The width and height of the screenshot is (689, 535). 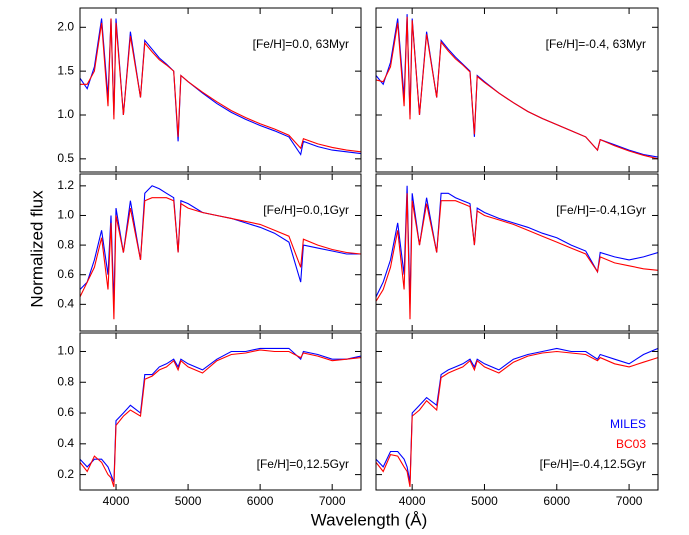 I want to click on x-axis-label: Wavelength (Å), so click(x=369, y=519).